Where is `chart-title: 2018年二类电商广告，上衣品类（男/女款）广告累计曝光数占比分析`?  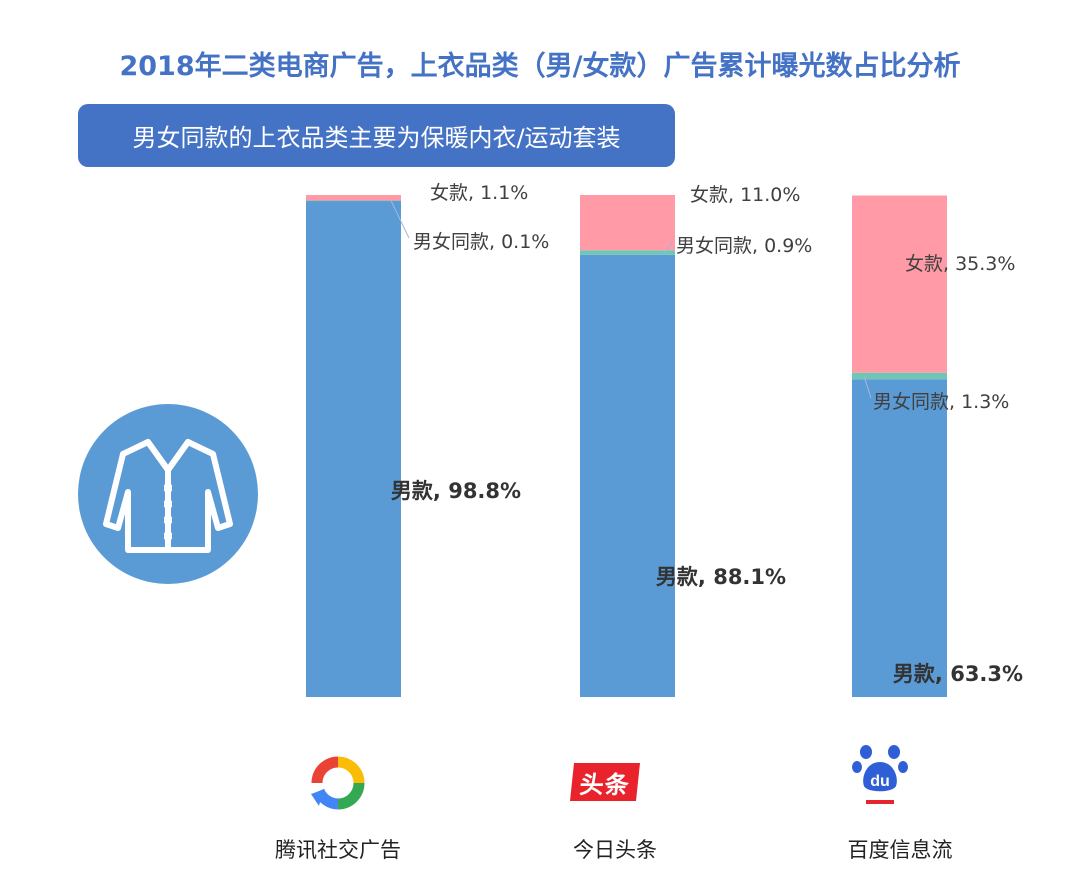 chart-title: 2018年二类电商广告，上衣品类（男/女款）广告累计曝光数占比分析 is located at coordinates (540, 66).